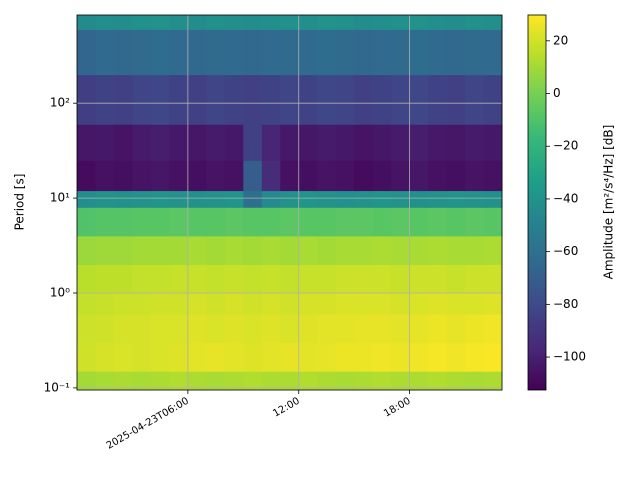 Image resolution: width=640 pixels, height=480 pixels. Describe the element at coordinates (20, 202) in the screenshot. I see `y-axis-label: Period [s]` at that location.